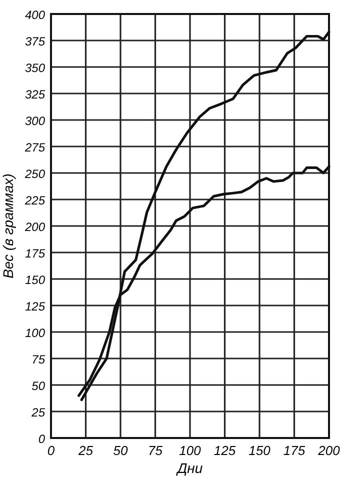 This screenshot has height=487, width=347. What do you see at coordinates (35, 333) in the screenshot?
I see `y-tick-label: 100` at bounding box center [35, 333].